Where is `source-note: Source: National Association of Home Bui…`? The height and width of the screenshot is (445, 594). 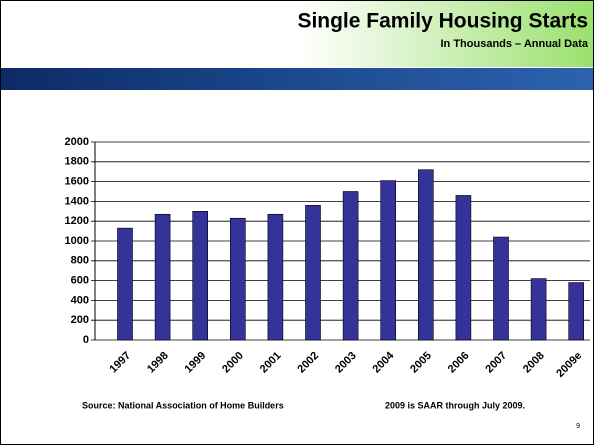 source-note: Source: National Association of Home Bui… is located at coordinates (183, 405).